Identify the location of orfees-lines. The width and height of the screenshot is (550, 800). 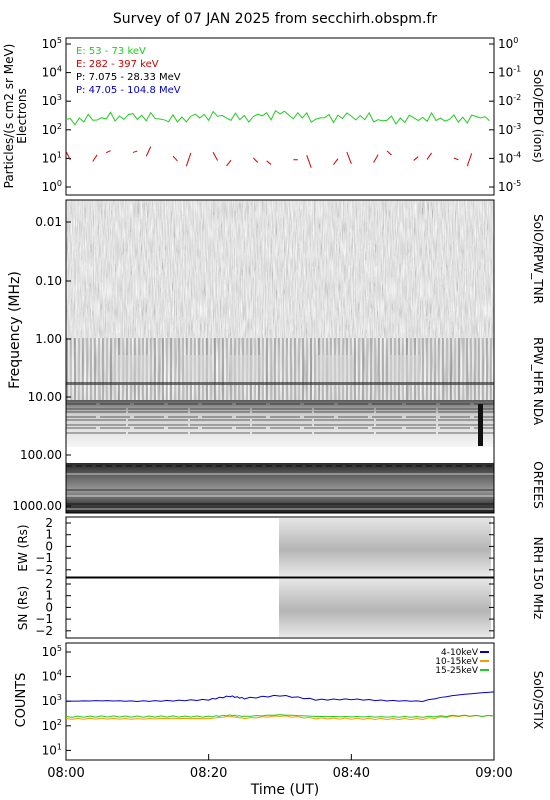
(280, 487).